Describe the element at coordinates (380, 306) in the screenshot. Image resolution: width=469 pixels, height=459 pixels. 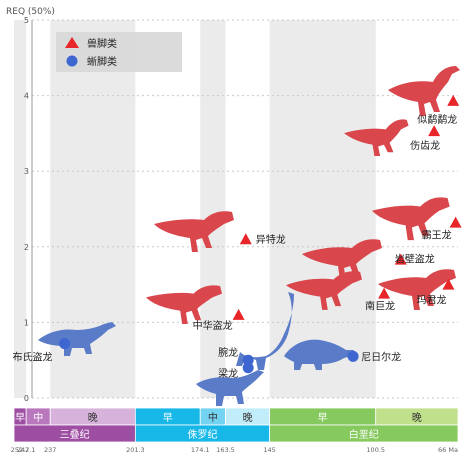
I see `data-point-label: 南巨龙` at that location.